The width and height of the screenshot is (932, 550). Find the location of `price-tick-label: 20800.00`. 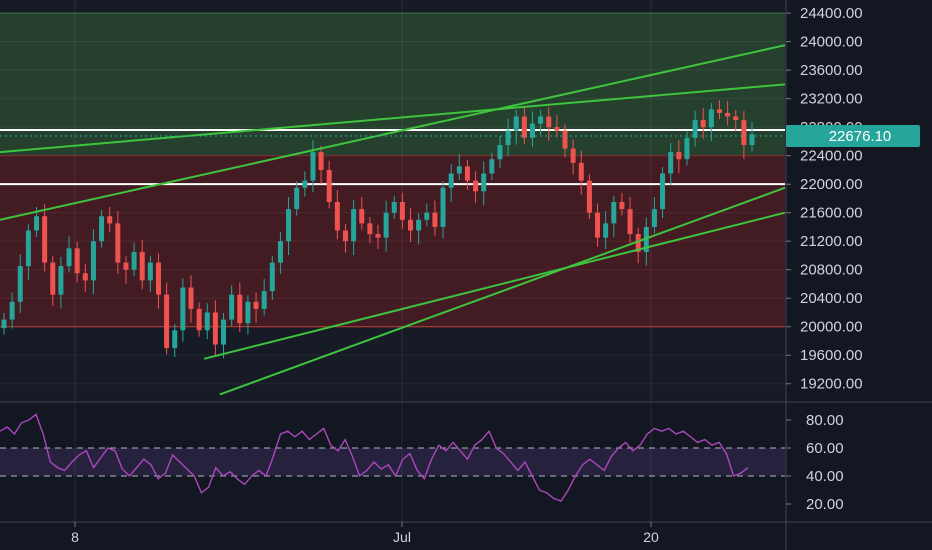

price-tick-label: 20800.00 is located at coordinates (831, 270).